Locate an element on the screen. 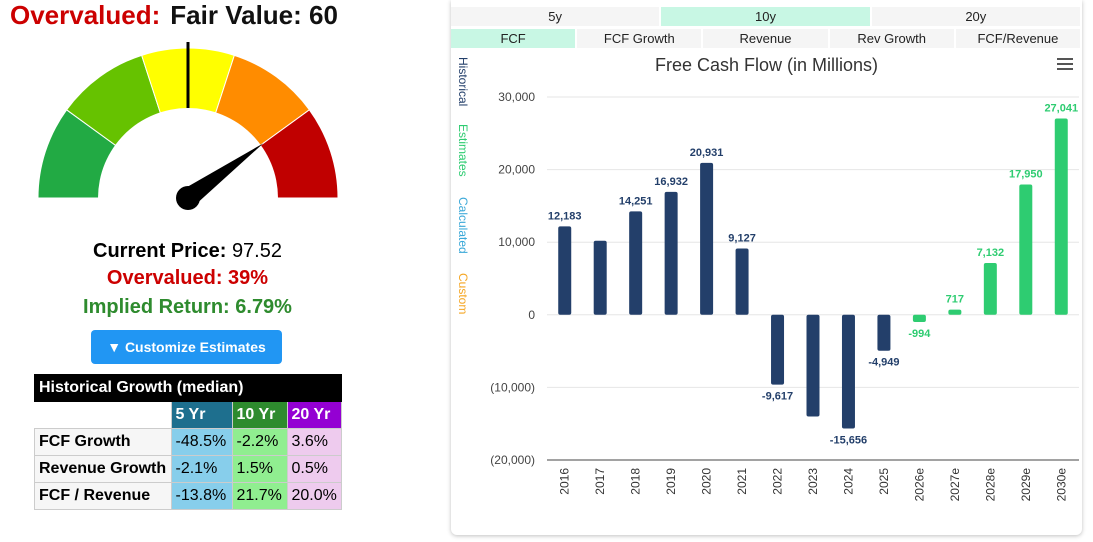  bar-2022 is located at coordinates (778, 349).